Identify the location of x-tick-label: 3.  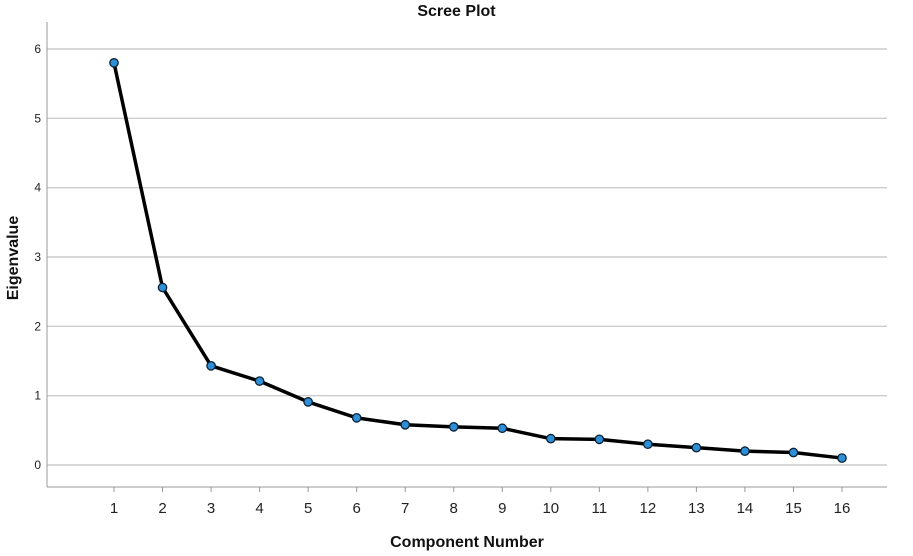
(211, 508).